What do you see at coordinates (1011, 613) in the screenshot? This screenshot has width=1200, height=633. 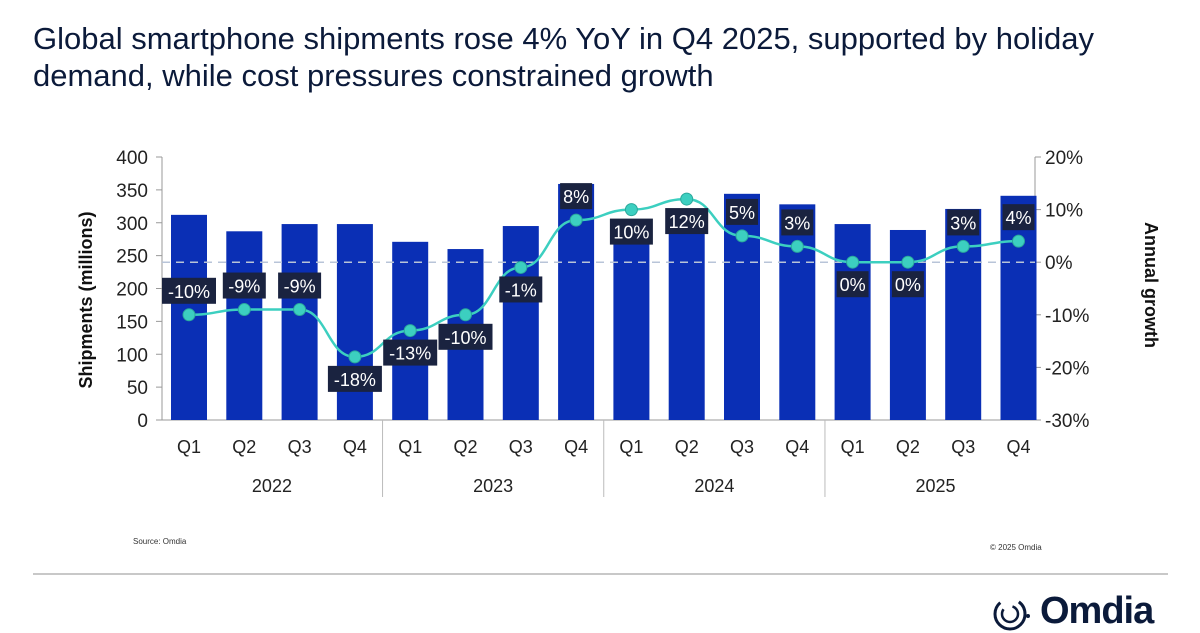 I see `omdia-logo-icon` at bounding box center [1011, 613].